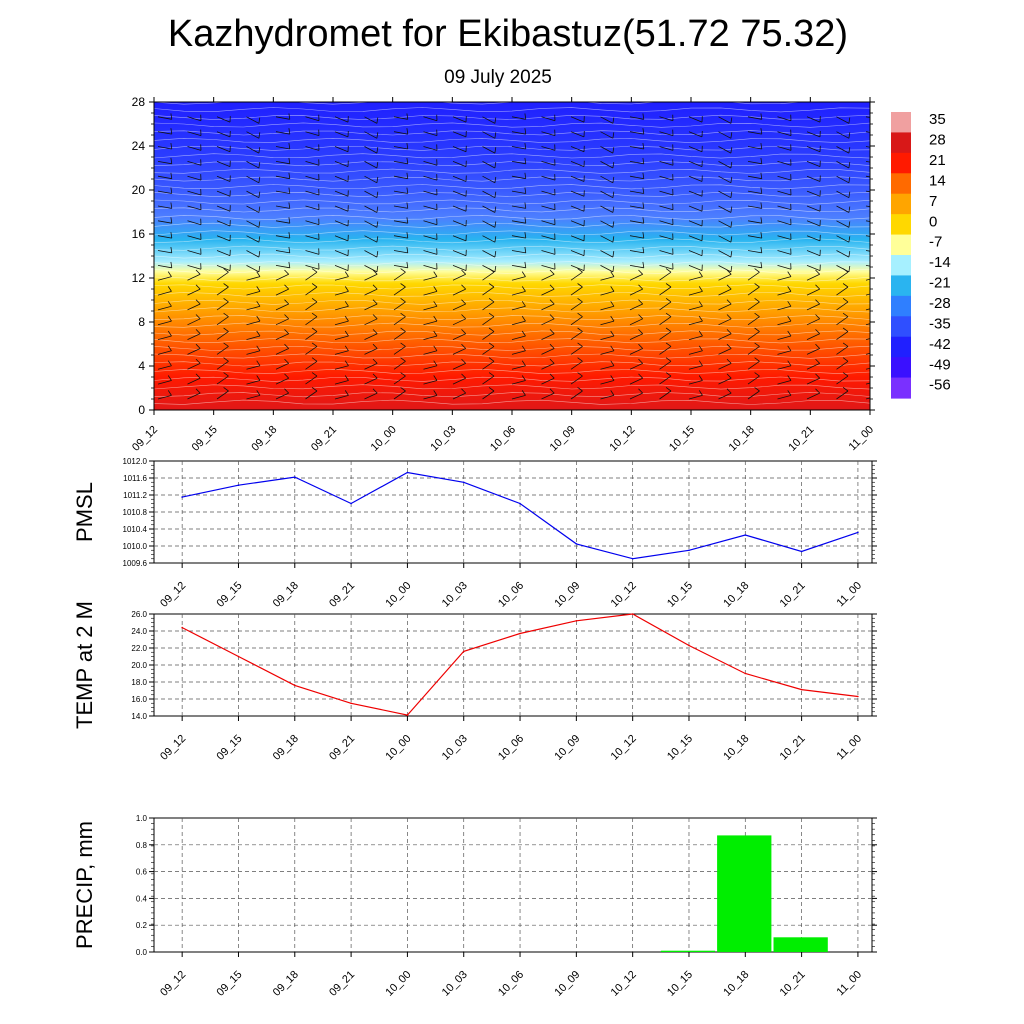 Image resolution: width=1024 pixels, height=1024 pixels. I want to click on x-tick-label: 10_00, so click(398, 748).